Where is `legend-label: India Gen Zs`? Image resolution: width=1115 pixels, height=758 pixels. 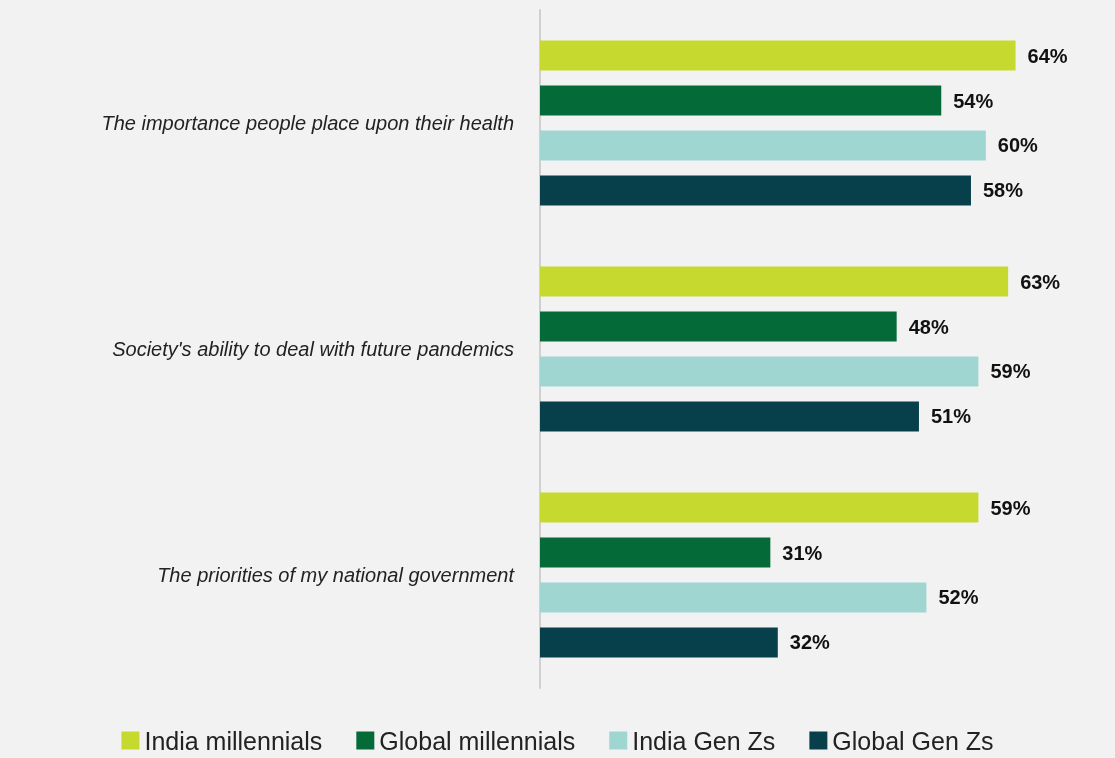 legend-label: India Gen Zs is located at coordinates (704, 740).